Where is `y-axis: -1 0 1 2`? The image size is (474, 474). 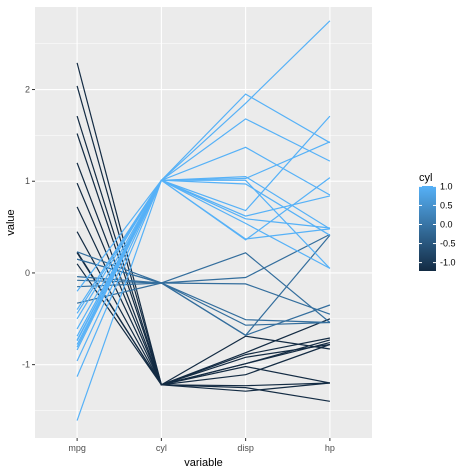
y-axis: -1 0 1 2 is located at coordinates (28, 227).